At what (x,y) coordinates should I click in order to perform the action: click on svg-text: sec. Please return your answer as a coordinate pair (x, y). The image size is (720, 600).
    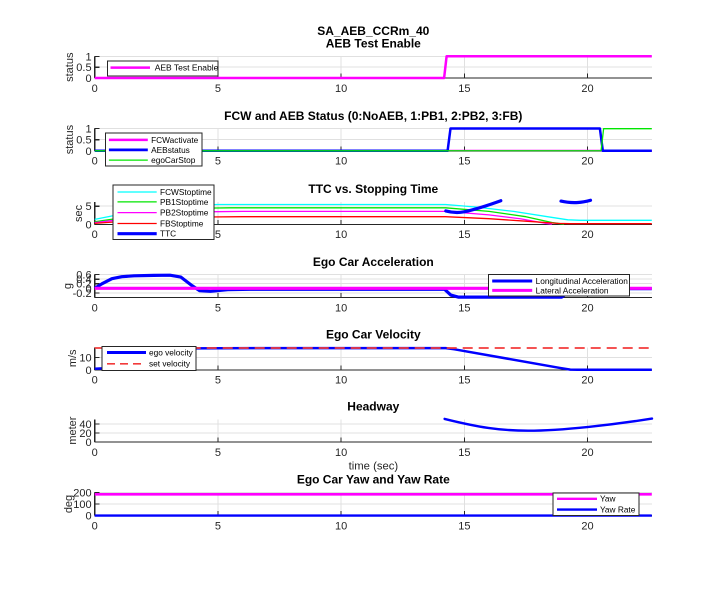
    Looking at the image, I should click on (79, 213).